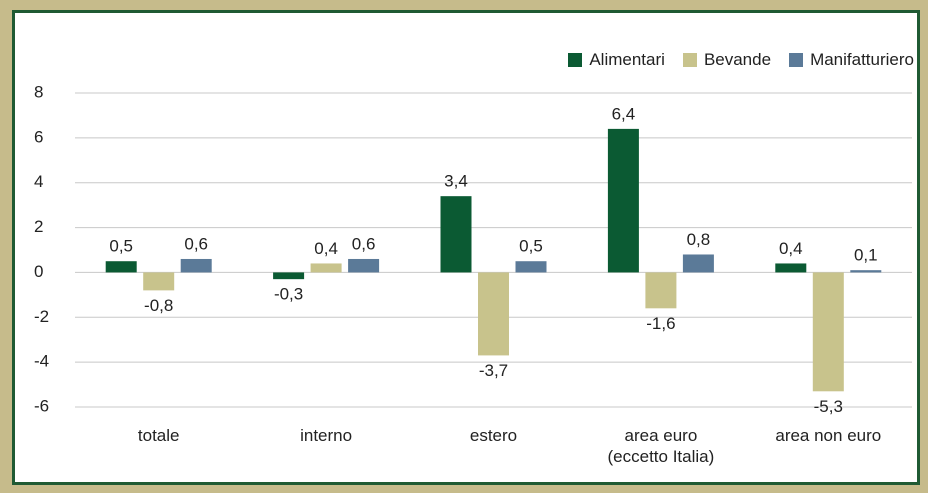 The width and height of the screenshot is (928, 493). I want to click on legend-label: Manifatturiero, so click(862, 59).